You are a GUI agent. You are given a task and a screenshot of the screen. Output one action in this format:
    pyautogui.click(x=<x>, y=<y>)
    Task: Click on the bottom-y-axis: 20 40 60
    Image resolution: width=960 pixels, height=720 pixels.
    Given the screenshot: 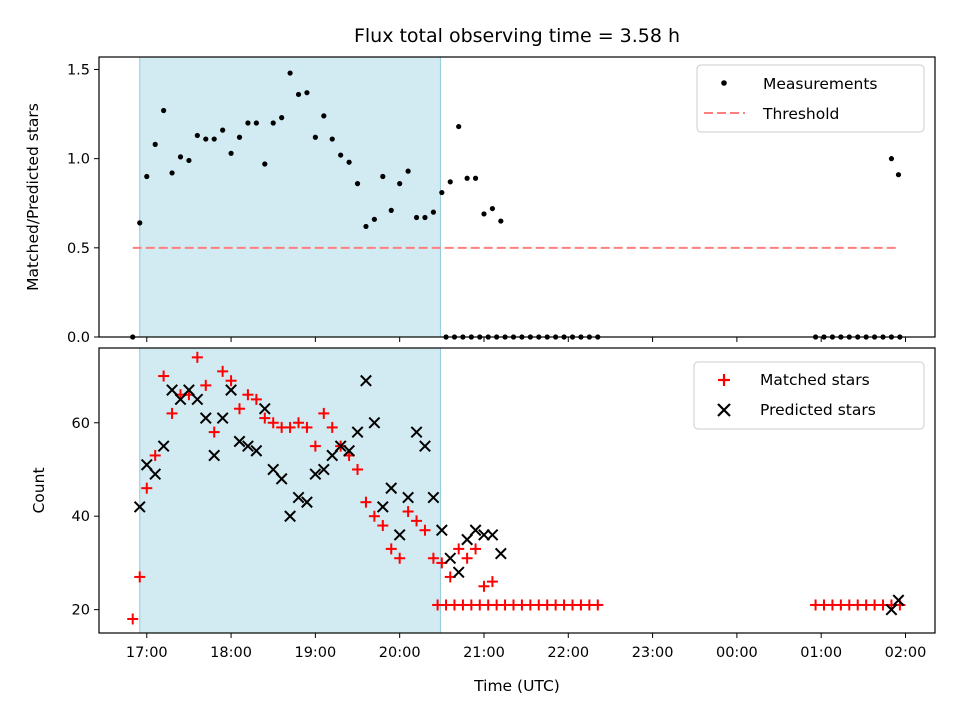 What is the action you would take?
    pyautogui.click(x=85, y=517)
    